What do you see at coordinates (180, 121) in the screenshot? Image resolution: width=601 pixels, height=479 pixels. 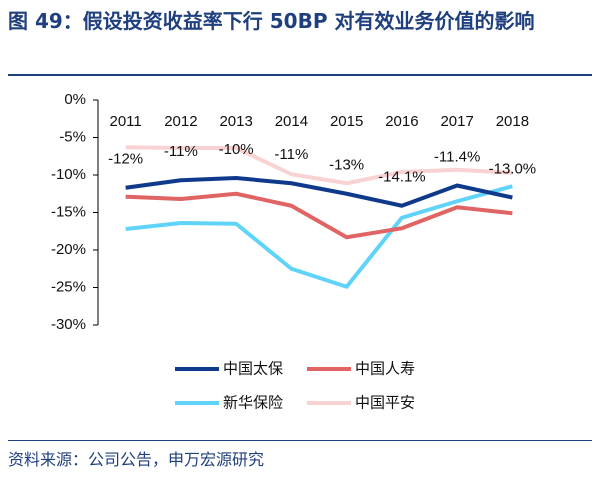 I see `x-tick-label: 2012` at bounding box center [180, 121].